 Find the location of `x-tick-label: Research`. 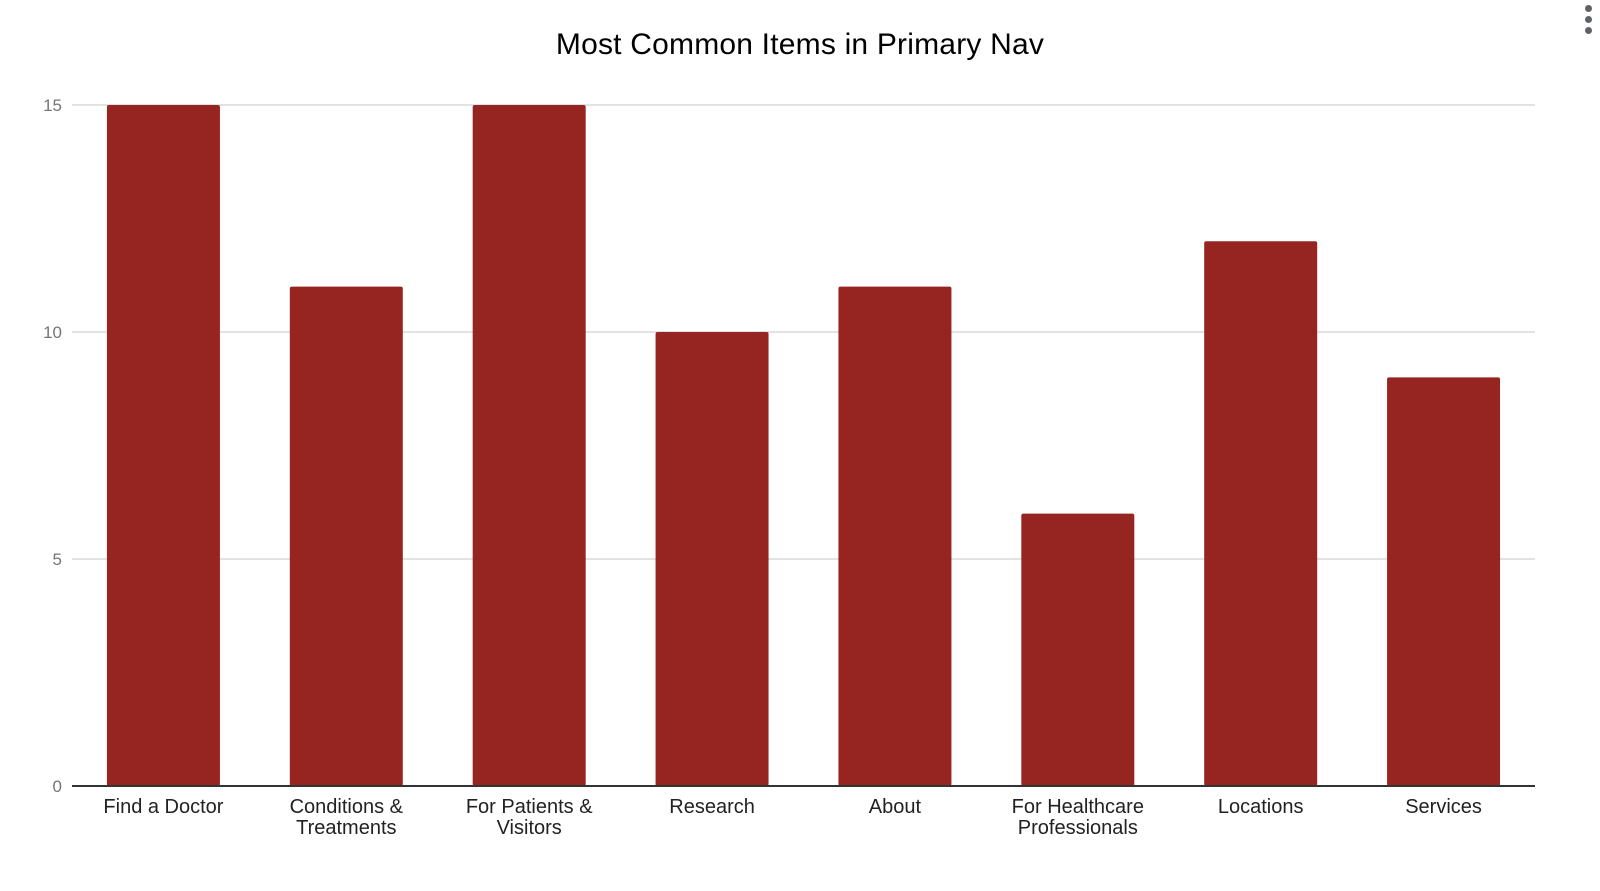

x-tick-label: Research is located at coordinates (712, 807).